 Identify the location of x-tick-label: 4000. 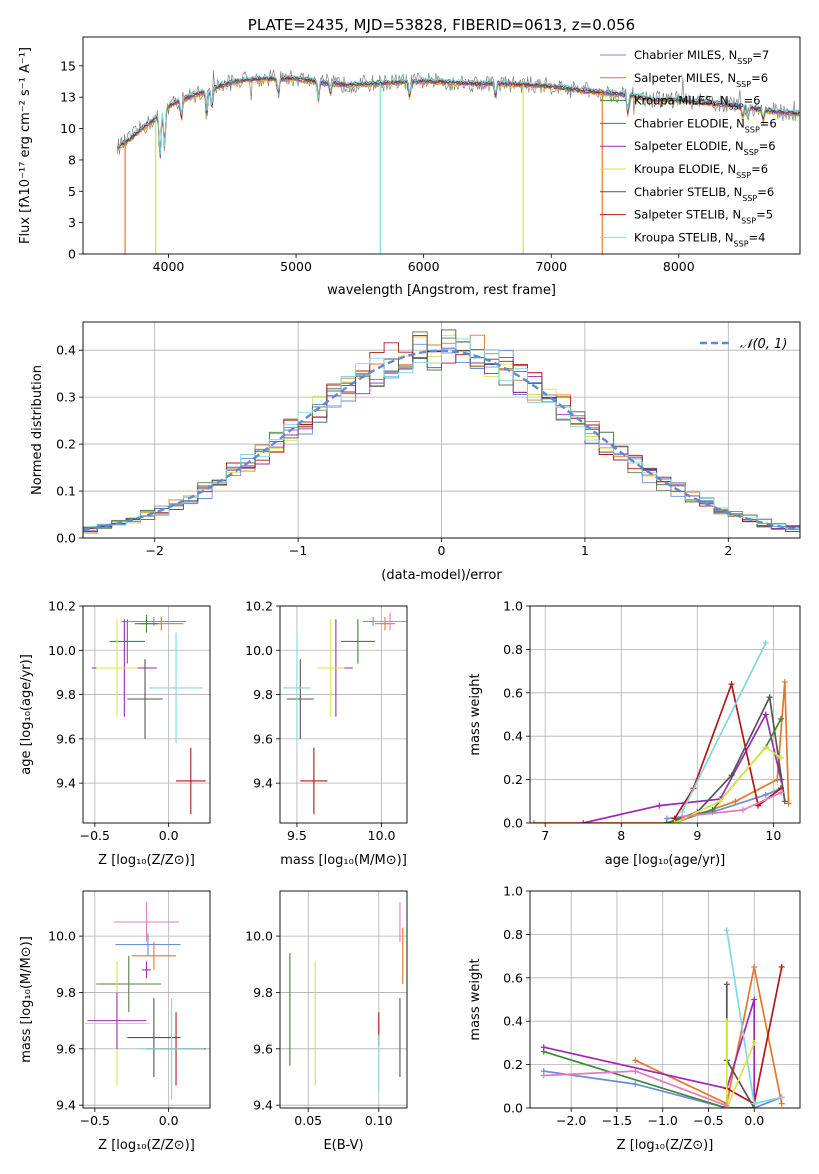
(169, 266).